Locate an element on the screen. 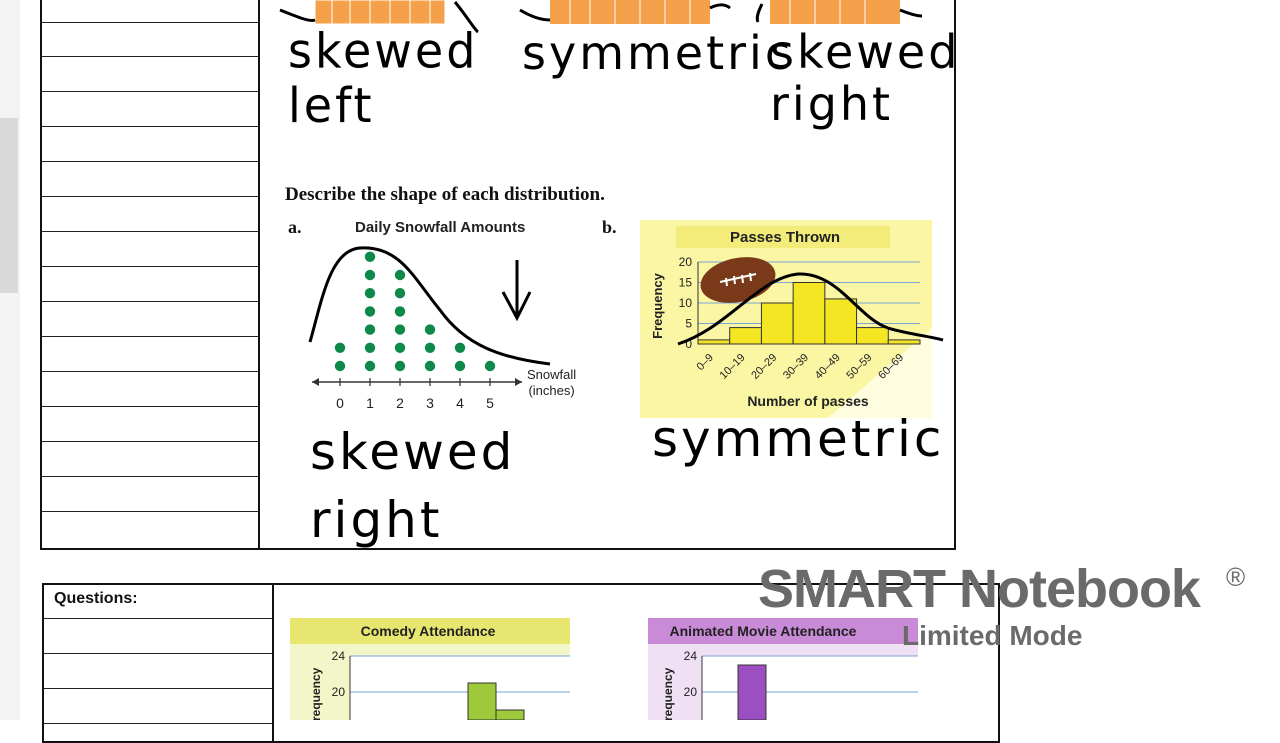 The image size is (1280, 743). top-histogram-left is located at coordinates (379, 17).